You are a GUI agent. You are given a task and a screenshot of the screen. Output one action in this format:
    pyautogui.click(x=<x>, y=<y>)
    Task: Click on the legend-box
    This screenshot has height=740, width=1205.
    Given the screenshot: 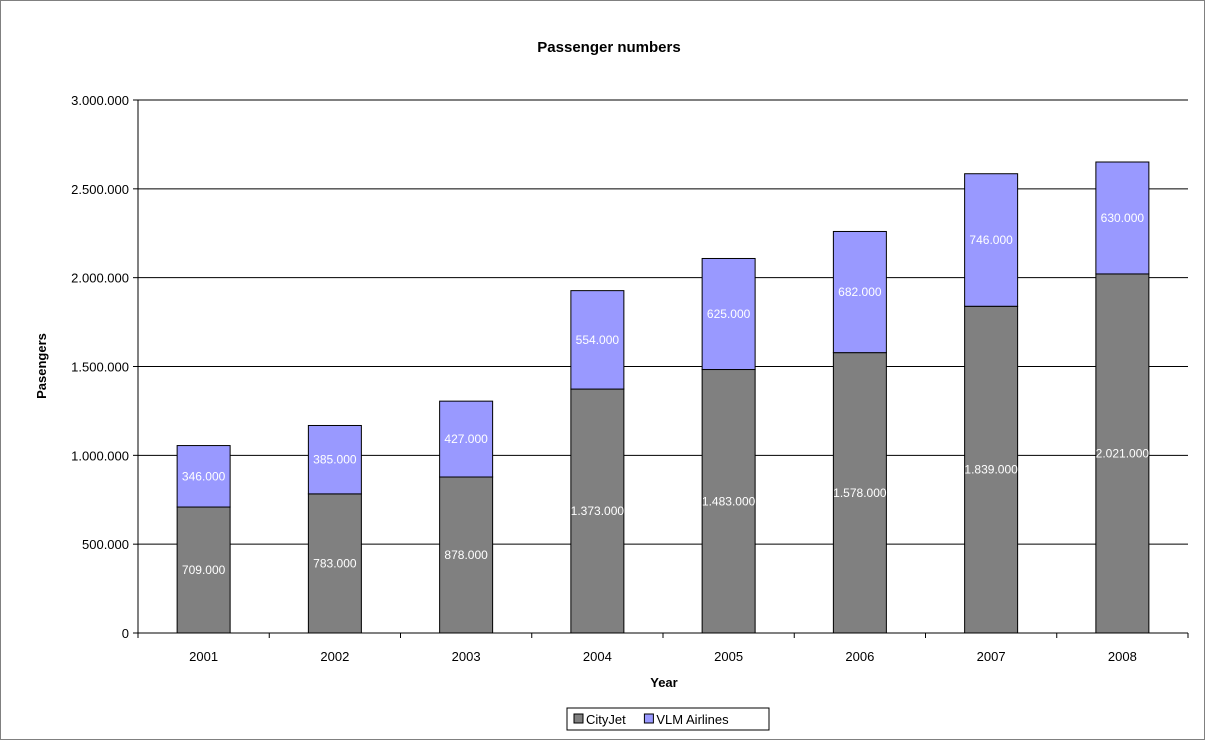 What is the action you would take?
    pyautogui.click(x=668, y=719)
    